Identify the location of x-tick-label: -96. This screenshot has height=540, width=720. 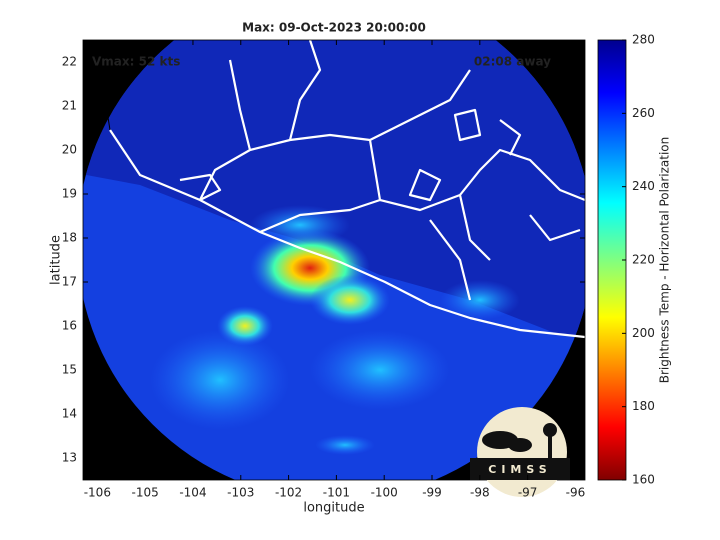
(576, 493).